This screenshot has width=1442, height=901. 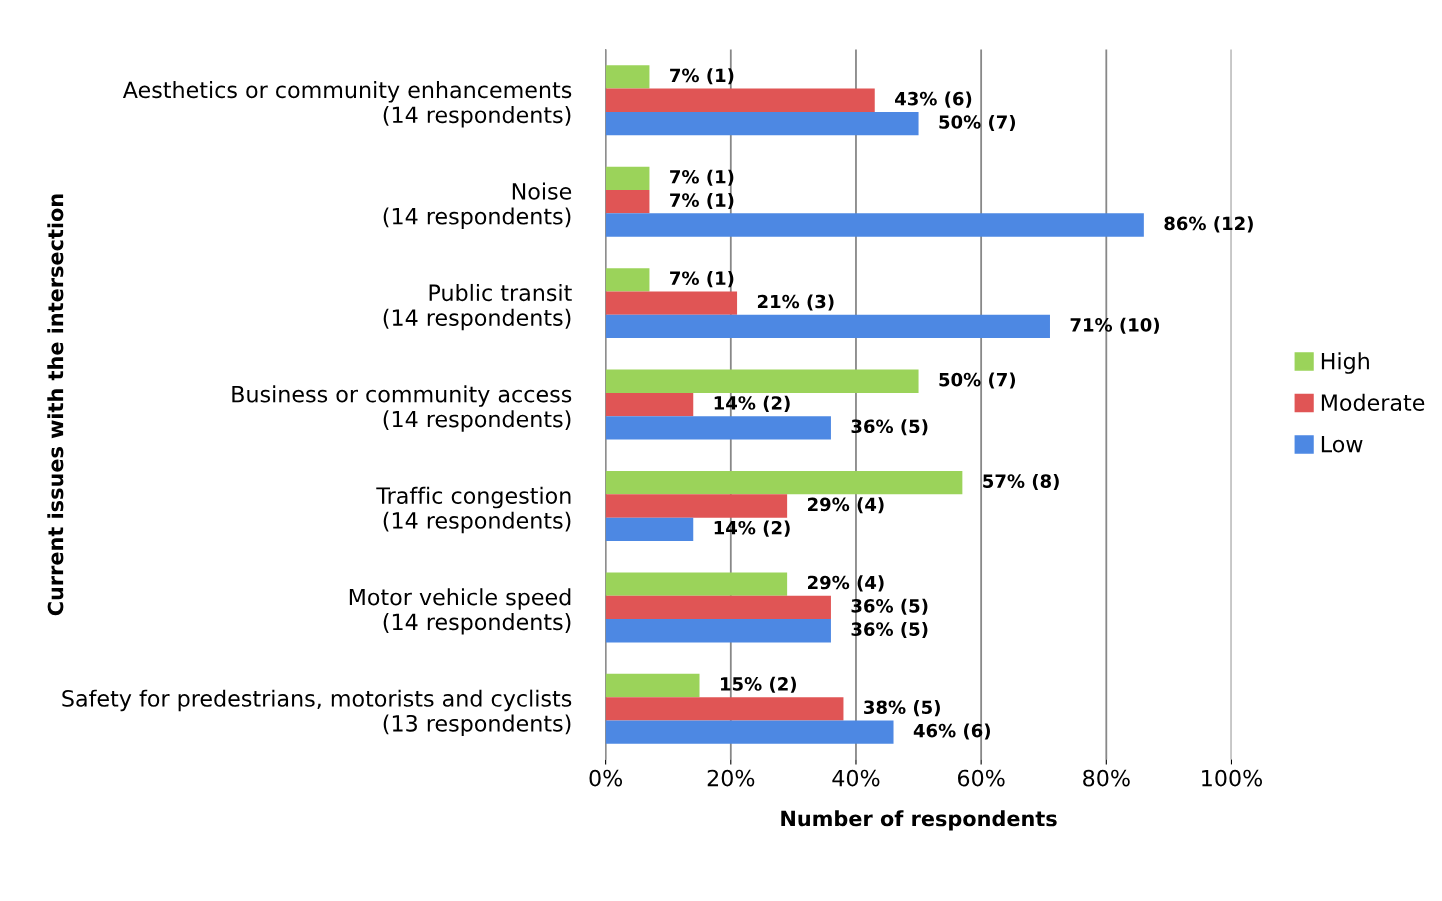 What do you see at coordinates (902, 708) in the screenshot?
I see `data-label: 38% (5)` at bounding box center [902, 708].